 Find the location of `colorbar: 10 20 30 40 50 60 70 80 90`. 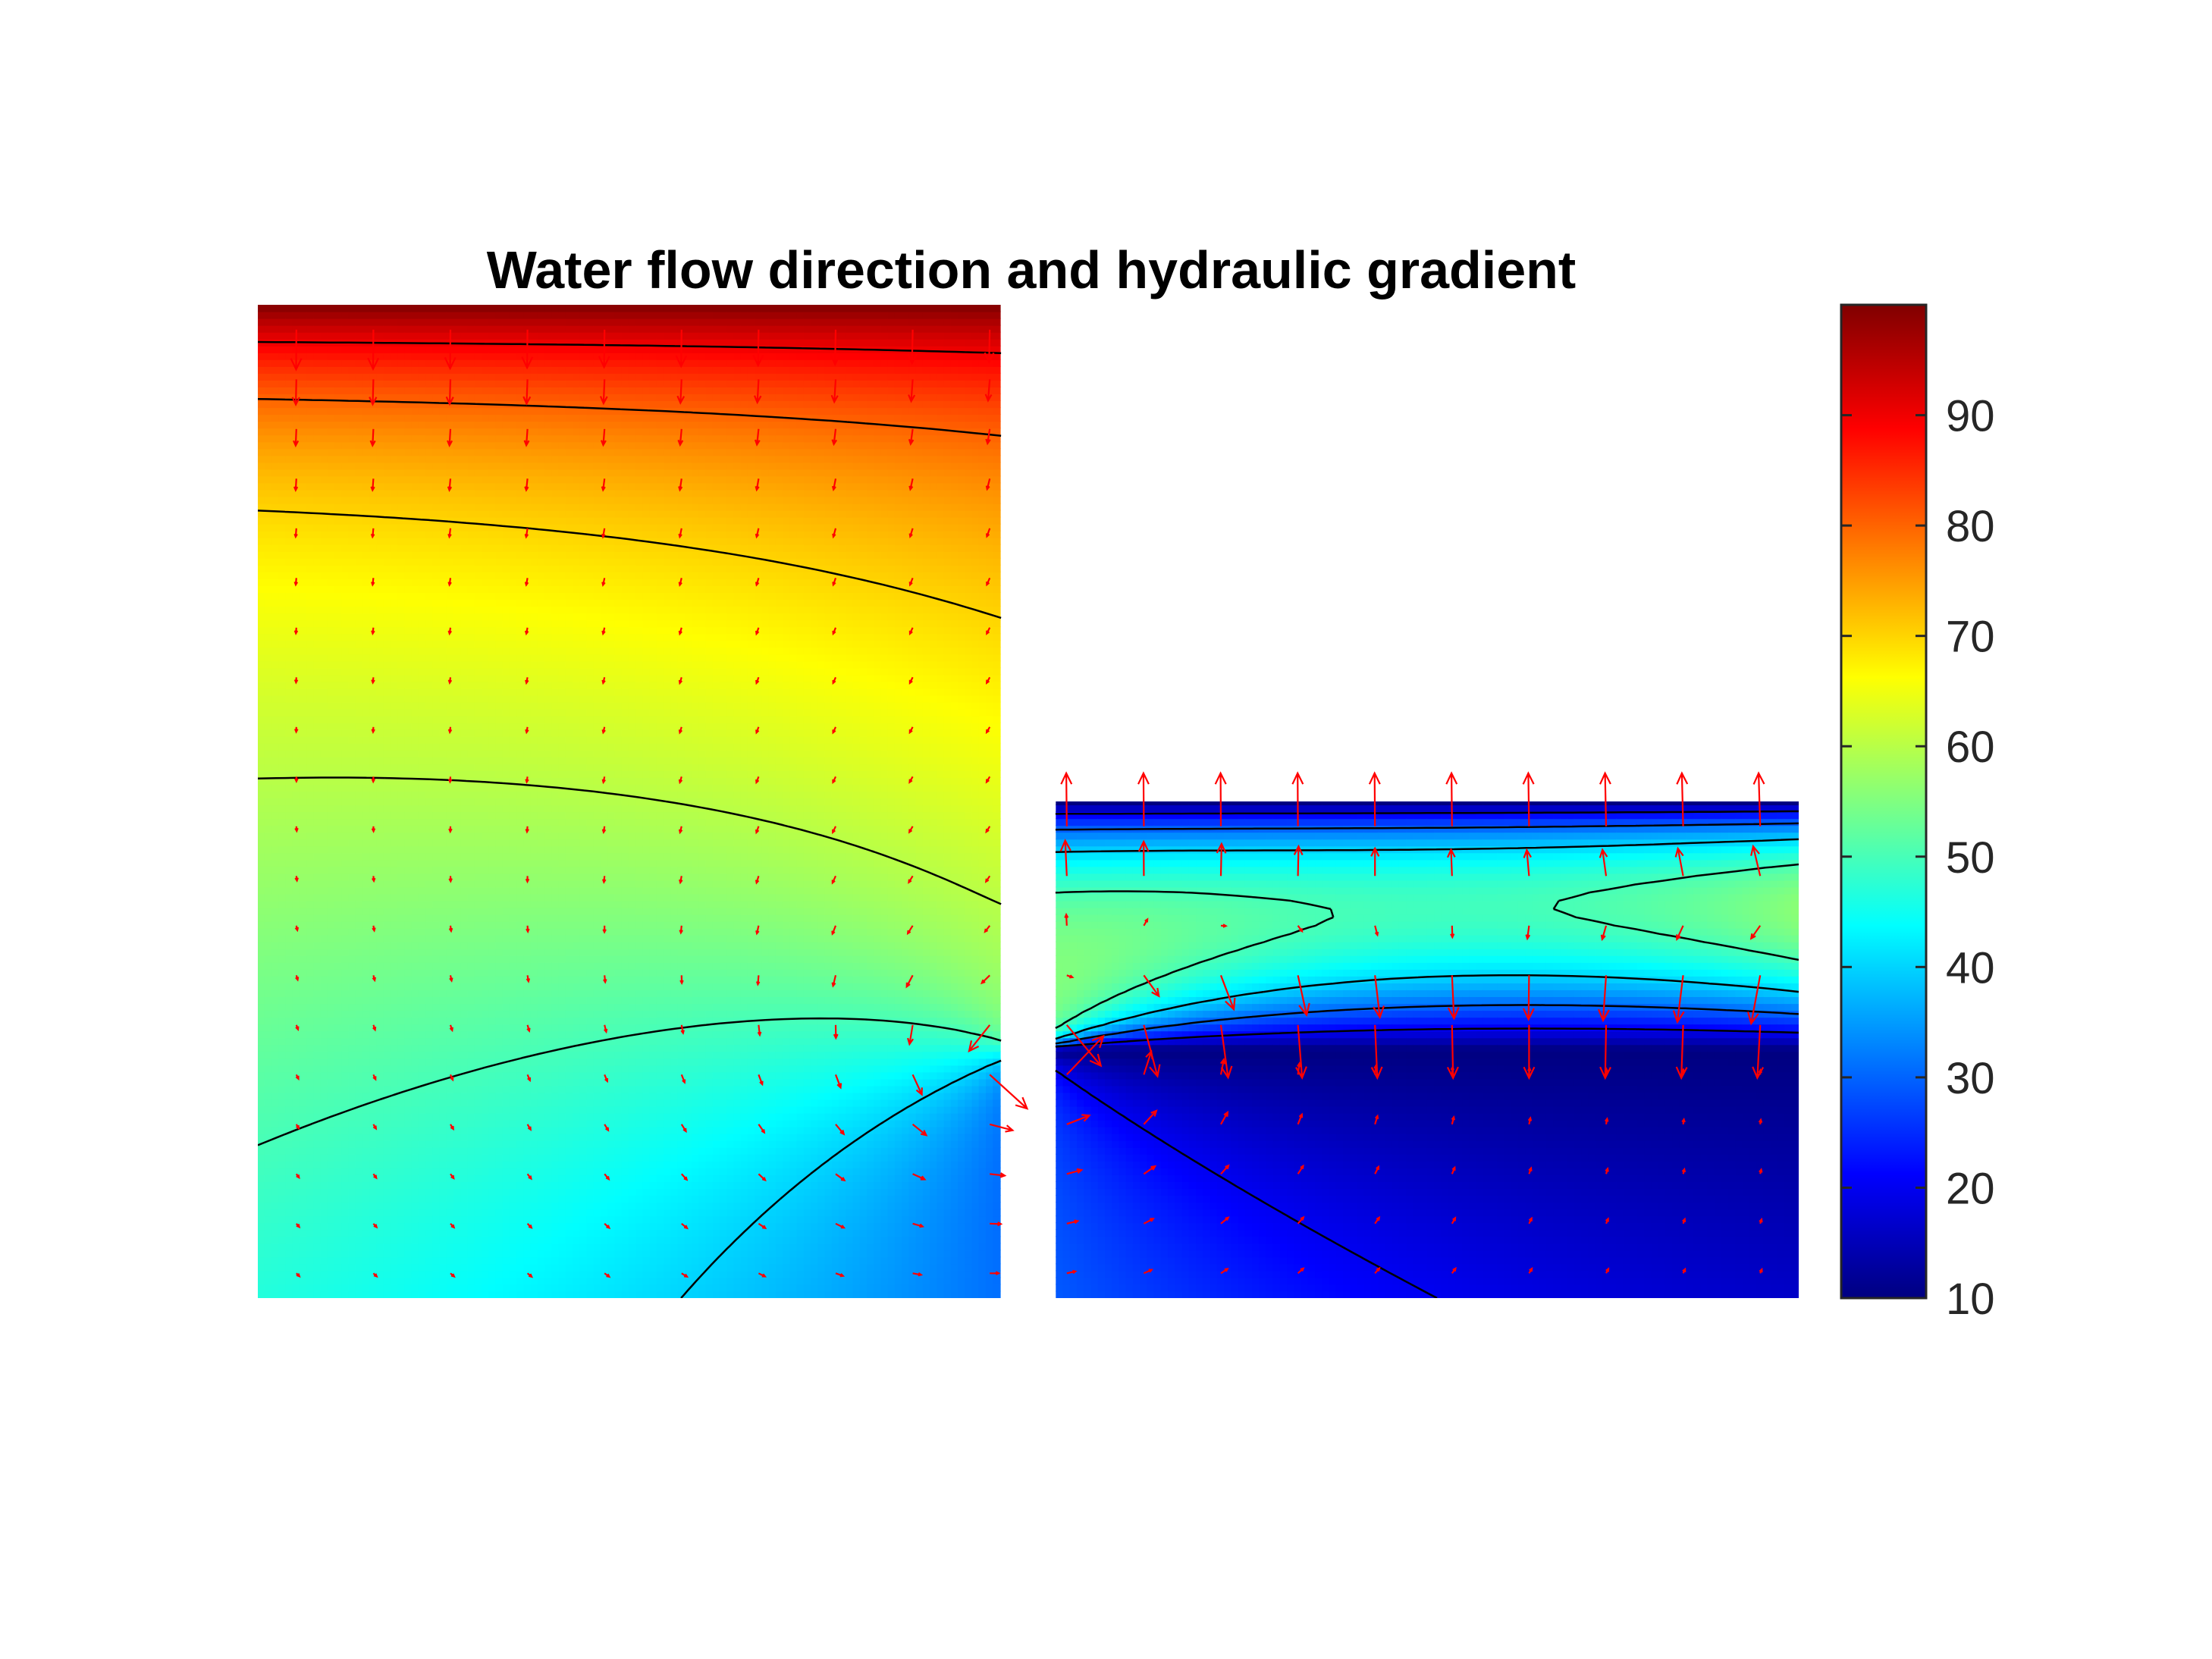

colorbar: 10 20 30 40 50 60 70 80 90 is located at coordinates (1917, 814).